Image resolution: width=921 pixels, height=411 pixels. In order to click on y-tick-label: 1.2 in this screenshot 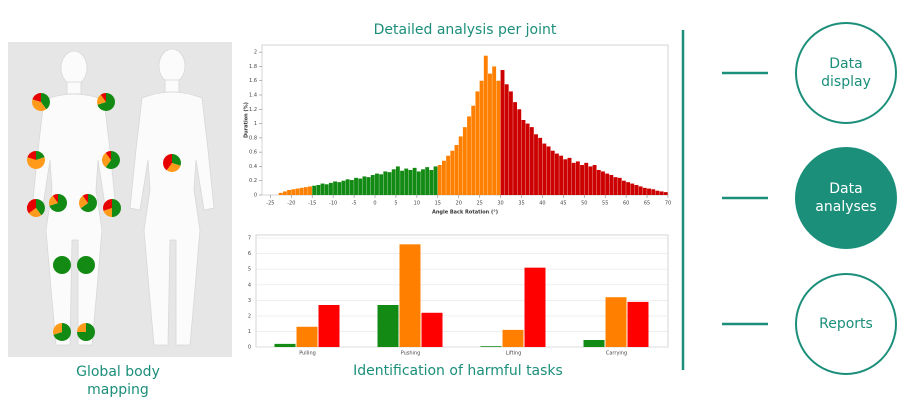, I will do `click(253, 110)`.